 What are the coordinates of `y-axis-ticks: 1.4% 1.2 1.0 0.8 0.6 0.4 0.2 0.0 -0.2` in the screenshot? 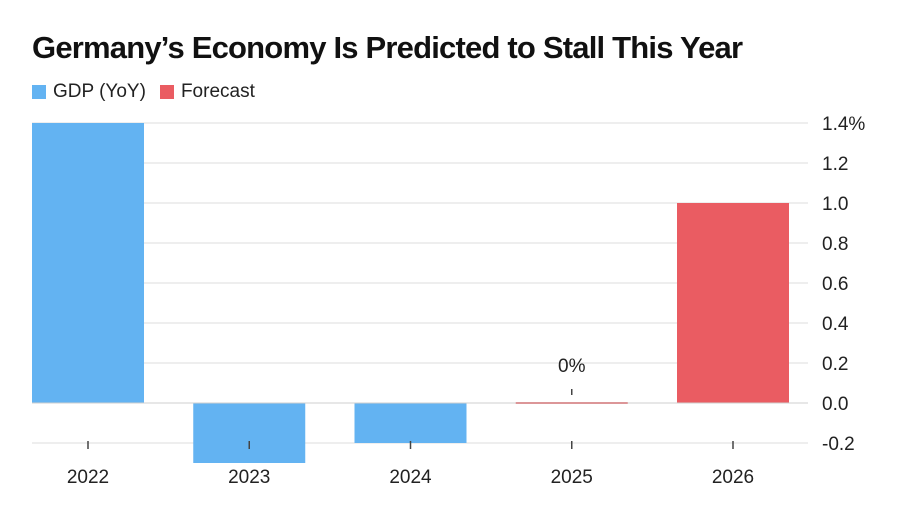 It's located at (843, 284).